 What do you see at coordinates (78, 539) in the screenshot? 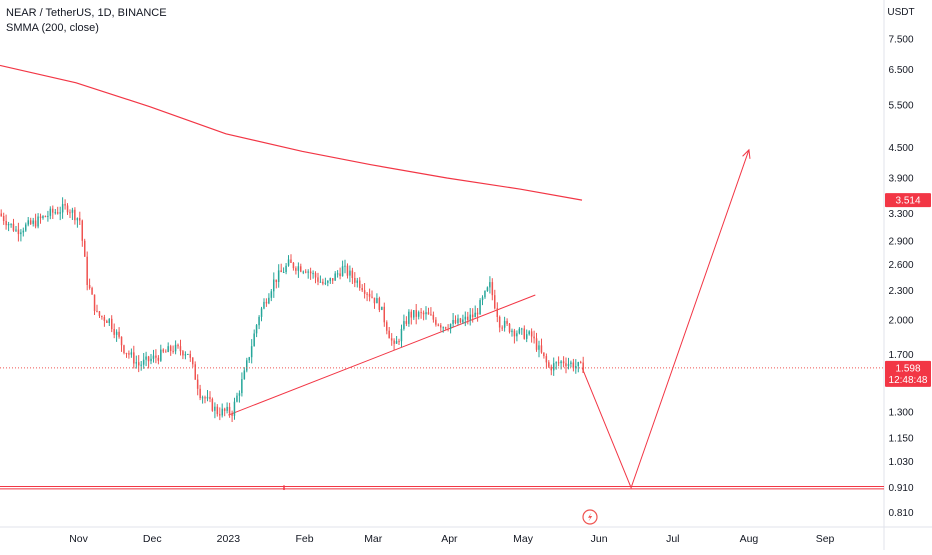
I see `x-tick-label: Nov` at bounding box center [78, 539].